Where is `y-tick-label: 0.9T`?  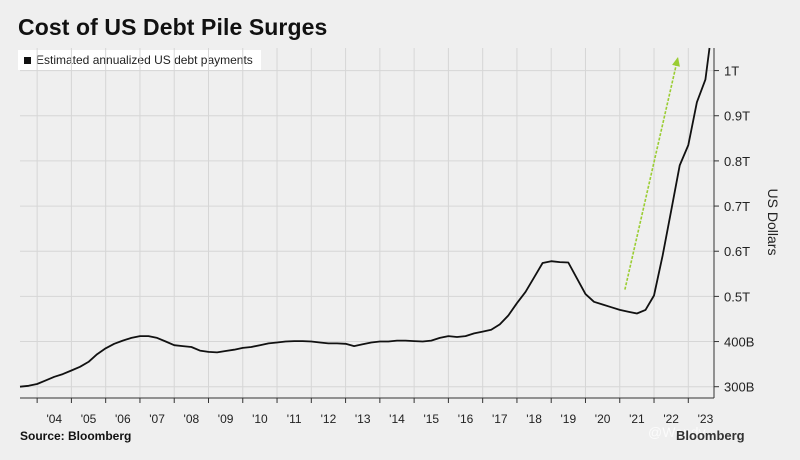
y-tick-label: 0.9T is located at coordinates (737, 116).